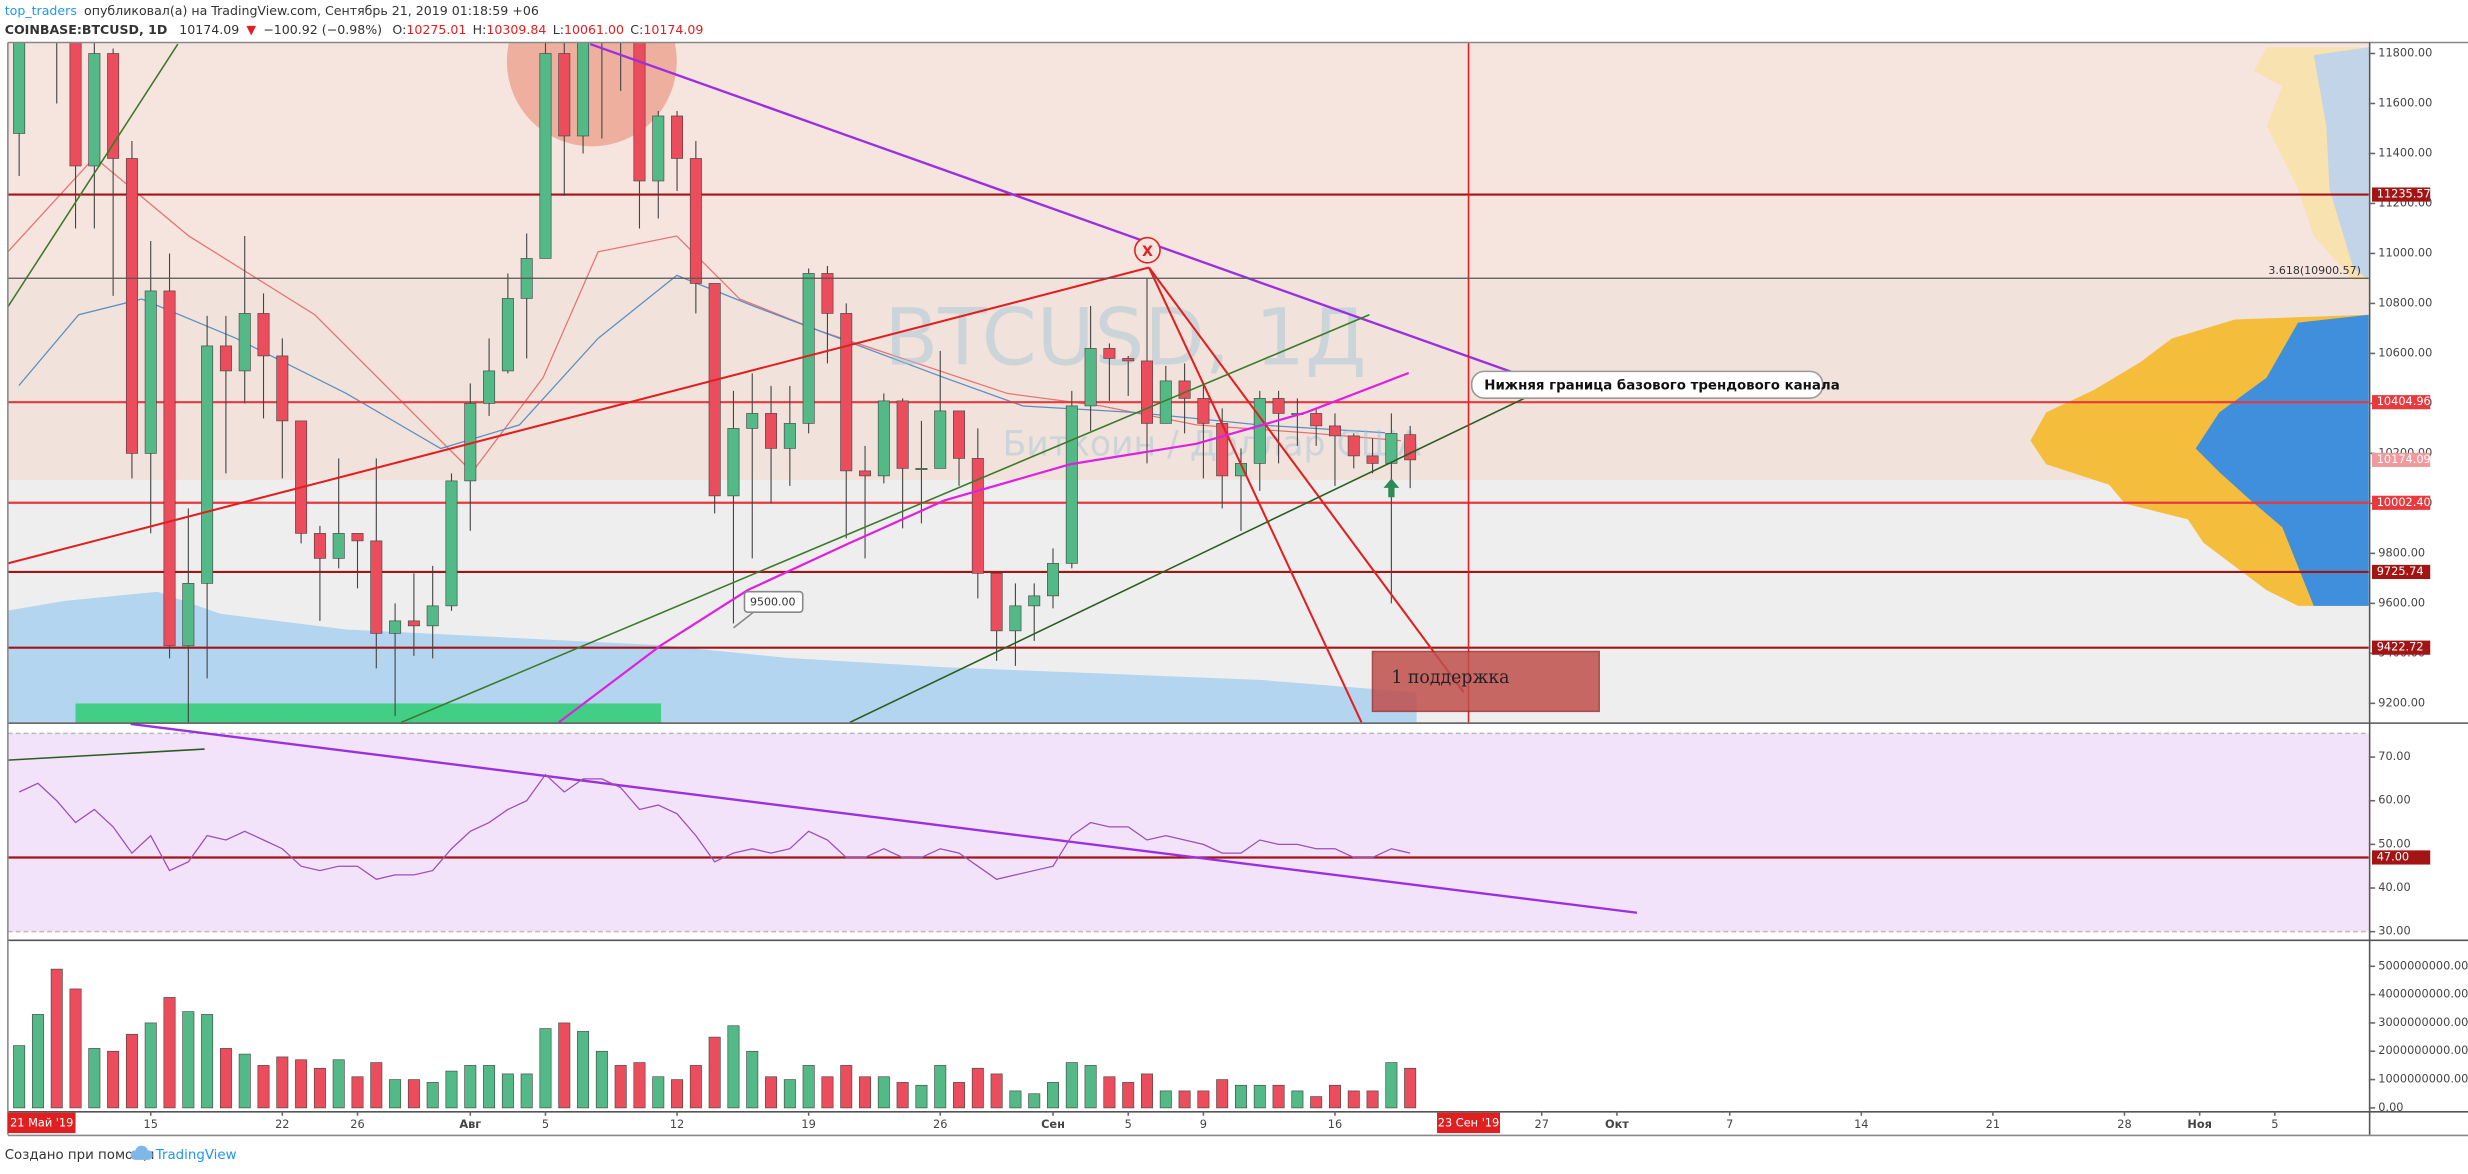  I want to click on ohlc-key: H:, so click(480, 28).